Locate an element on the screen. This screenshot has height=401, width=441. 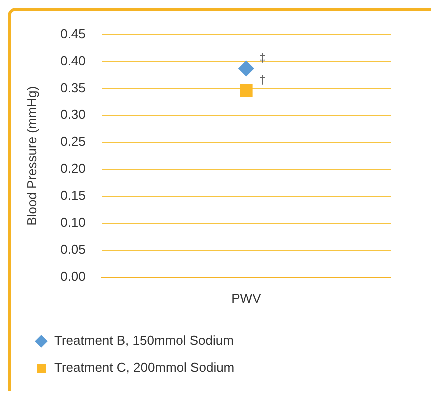
y-tick-label: 0.40 is located at coordinates (73, 60).